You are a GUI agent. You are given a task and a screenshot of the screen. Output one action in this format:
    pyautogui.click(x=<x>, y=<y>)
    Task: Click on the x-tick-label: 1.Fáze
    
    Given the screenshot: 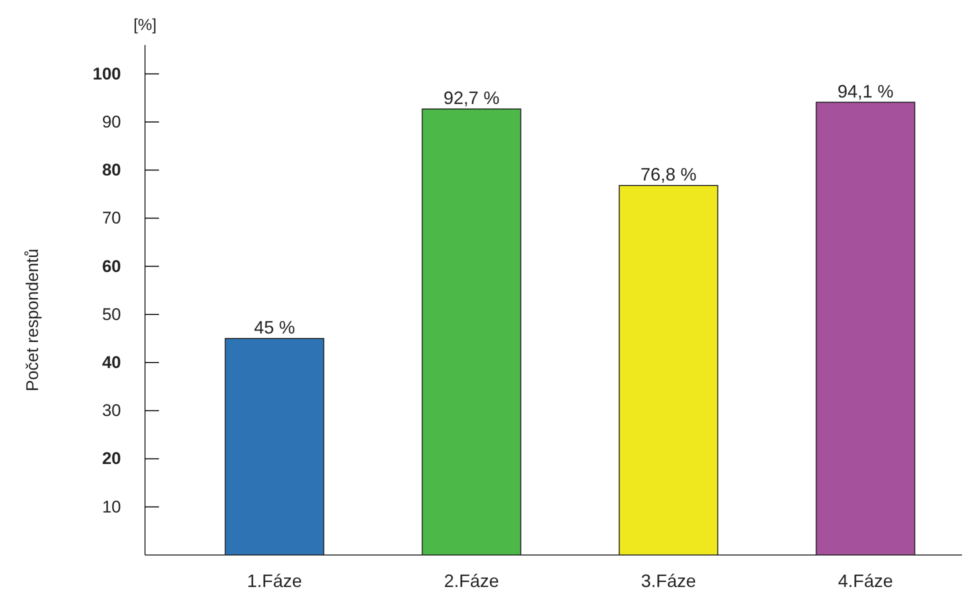 What is the action you would take?
    pyautogui.click(x=274, y=580)
    